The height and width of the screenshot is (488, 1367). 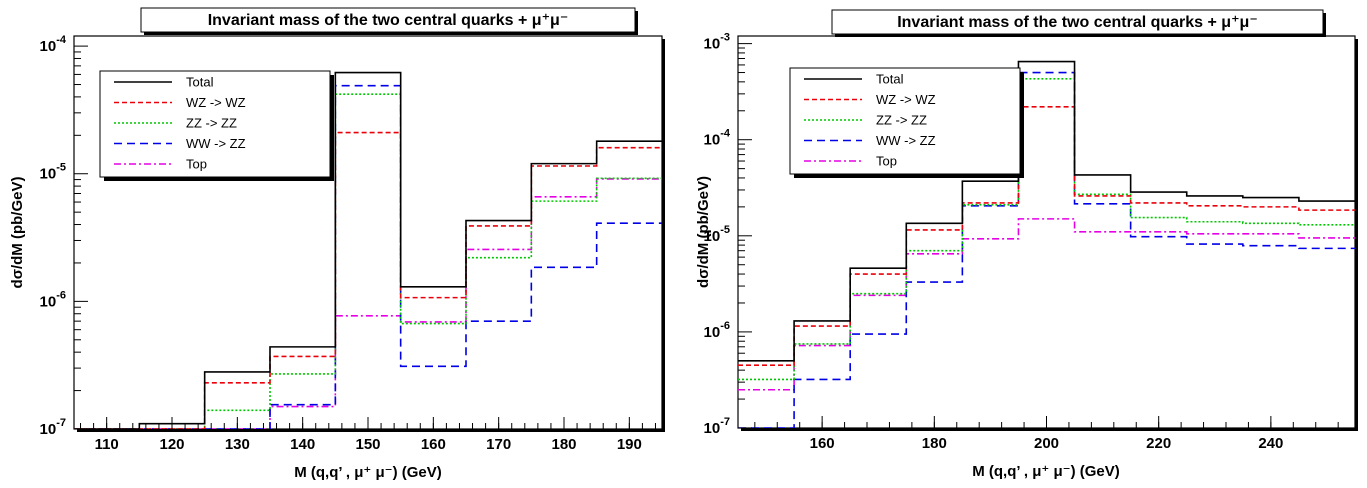 What do you see at coordinates (717, 42) in the screenshot?
I see `y-tick-label: 10⁻³` at bounding box center [717, 42].